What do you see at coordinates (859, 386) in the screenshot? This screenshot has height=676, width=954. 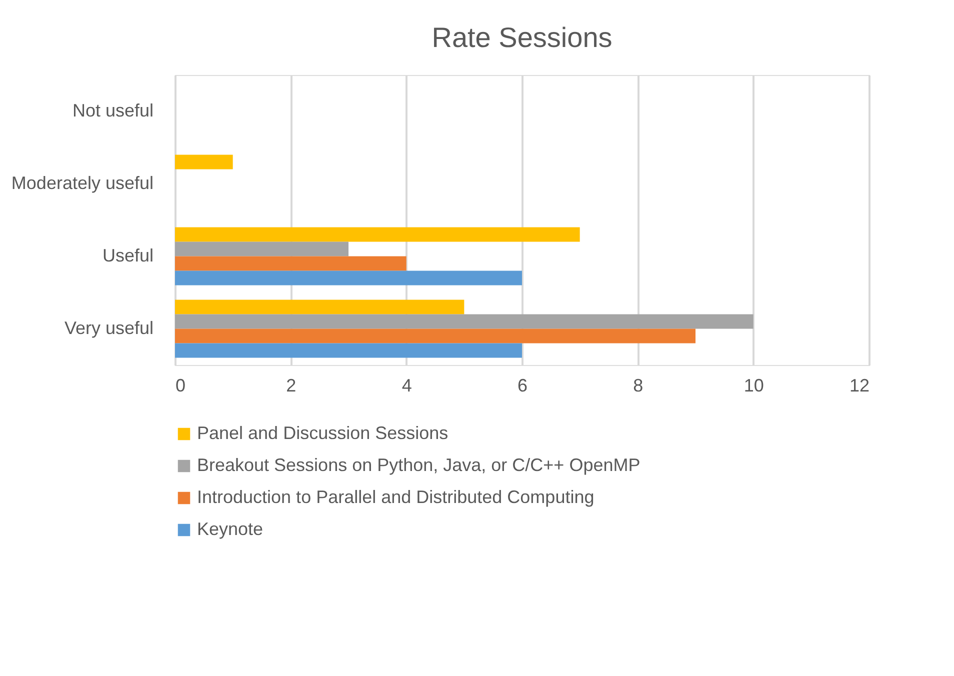 I see `x-tick-label: 12` at bounding box center [859, 386].